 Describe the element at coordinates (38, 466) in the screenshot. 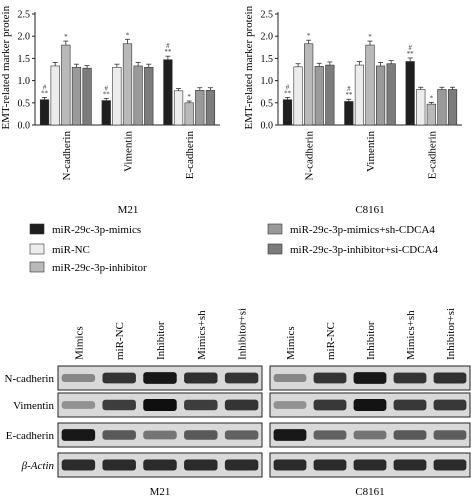

I see `blot-row-label: β-Actin` at that location.